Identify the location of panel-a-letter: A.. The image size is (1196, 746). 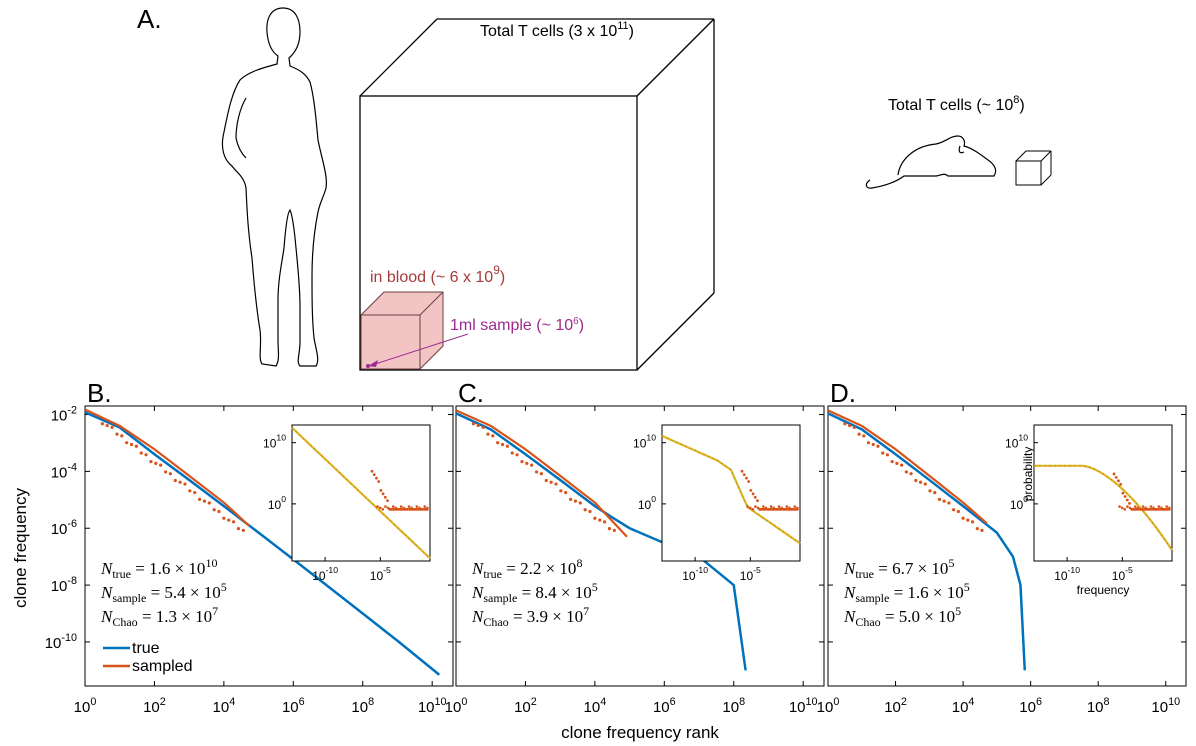
(149, 19).